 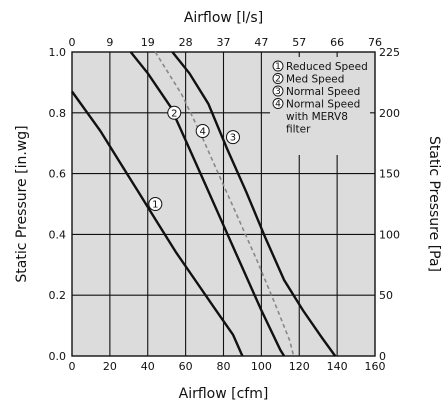 I want to click on right-tick-label: 100, so click(x=389, y=234).